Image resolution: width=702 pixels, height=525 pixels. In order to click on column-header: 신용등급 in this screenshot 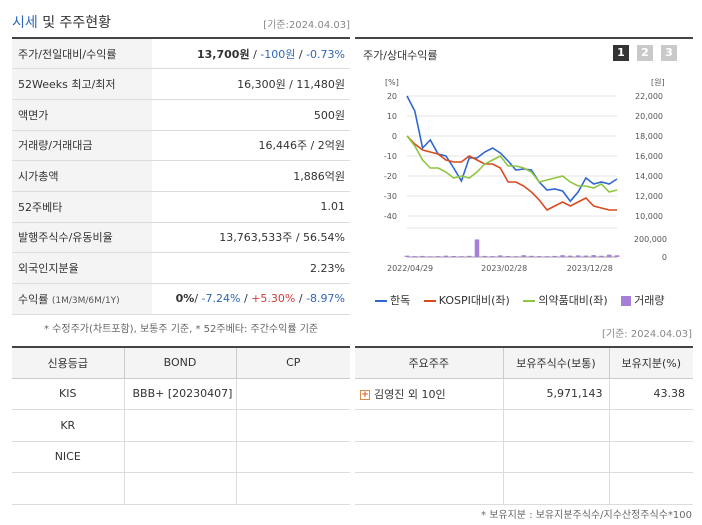, I will do `click(68, 363)`.